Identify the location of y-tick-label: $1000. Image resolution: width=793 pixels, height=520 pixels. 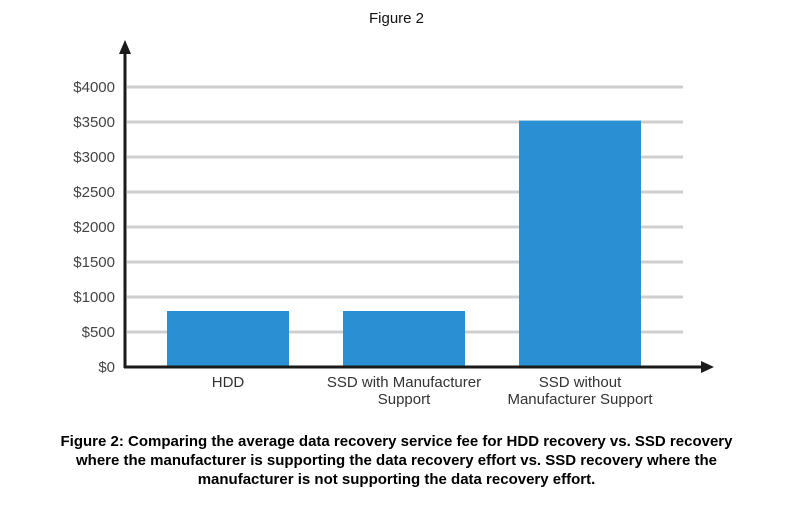
(94, 297).